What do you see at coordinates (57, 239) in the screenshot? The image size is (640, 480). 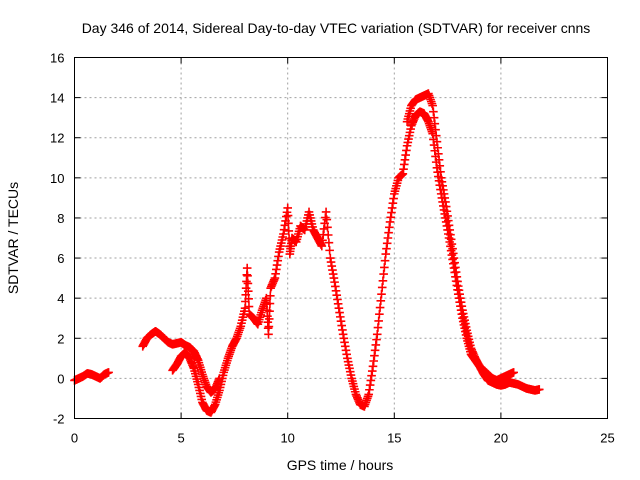 I see `y-tick-labels: -2 0 2 4 6 8 10 12 14 16` at bounding box center [57, 239].